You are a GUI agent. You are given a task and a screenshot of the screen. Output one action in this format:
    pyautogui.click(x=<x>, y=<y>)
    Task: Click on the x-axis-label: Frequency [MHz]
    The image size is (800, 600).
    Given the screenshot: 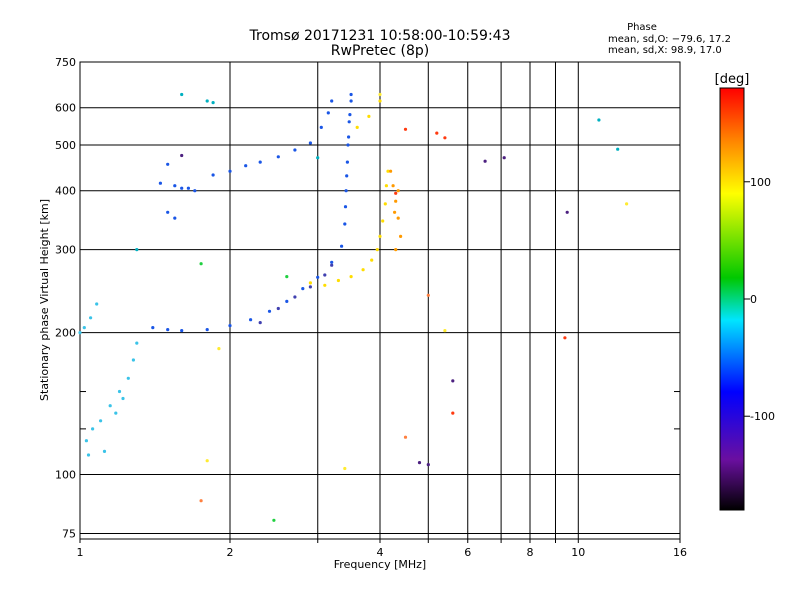 What is the action you would take?
    pyautogui.click(x=380, y=564)
    